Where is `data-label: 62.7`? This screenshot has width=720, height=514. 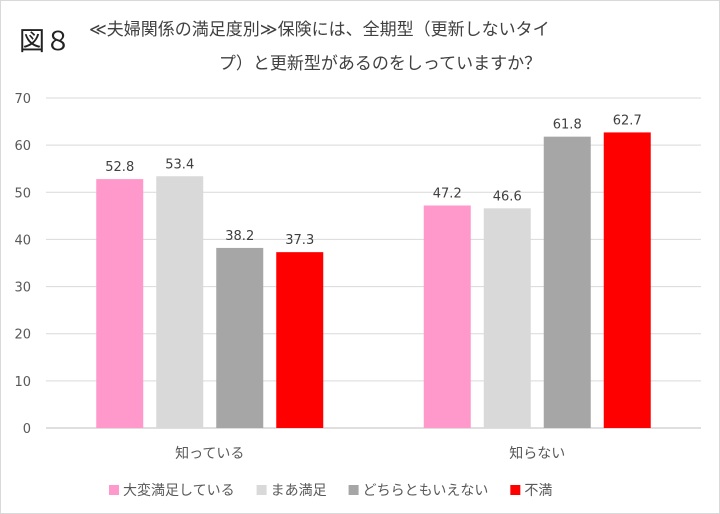 data-label: 62.7 is located at coordinates (627, 120).